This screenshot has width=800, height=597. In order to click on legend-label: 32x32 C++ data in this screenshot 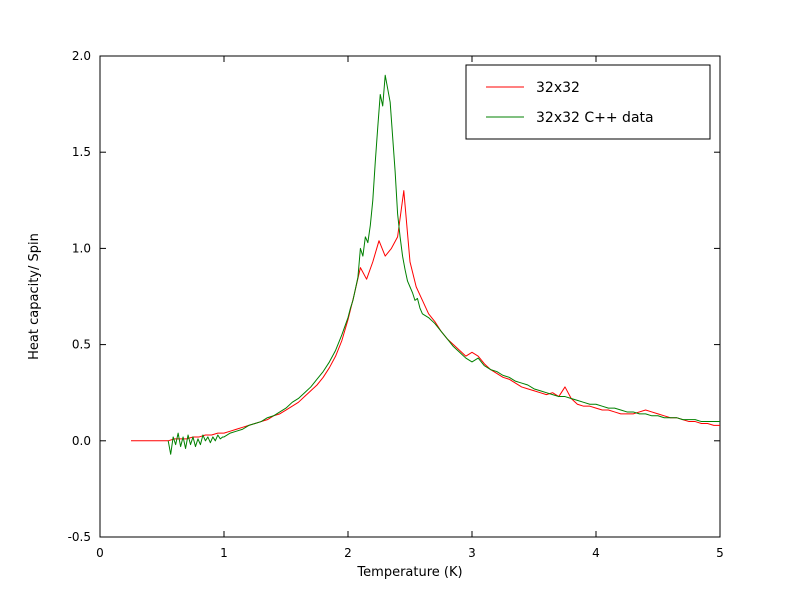, I will do `click(595, 118)`.